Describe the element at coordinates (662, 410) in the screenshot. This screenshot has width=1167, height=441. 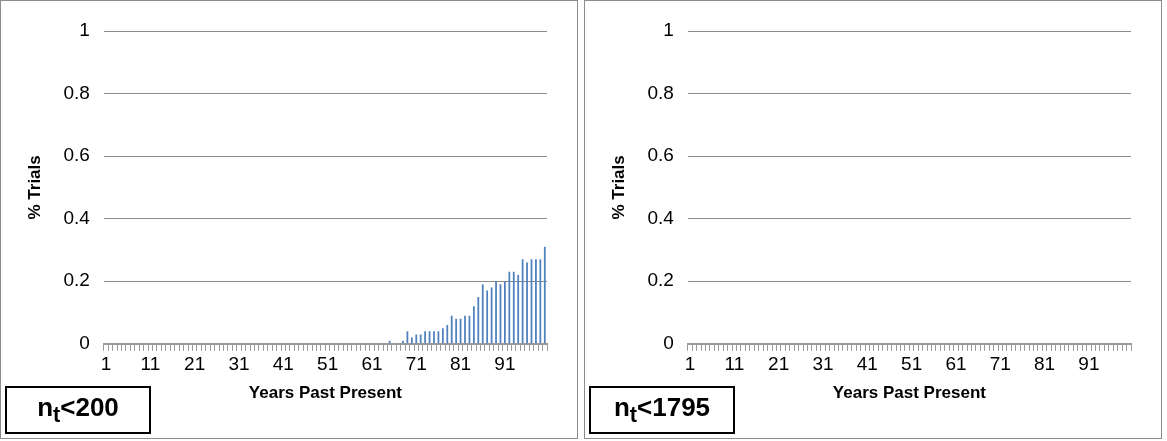
I see `text: n$_{t}$<1795` at that location.